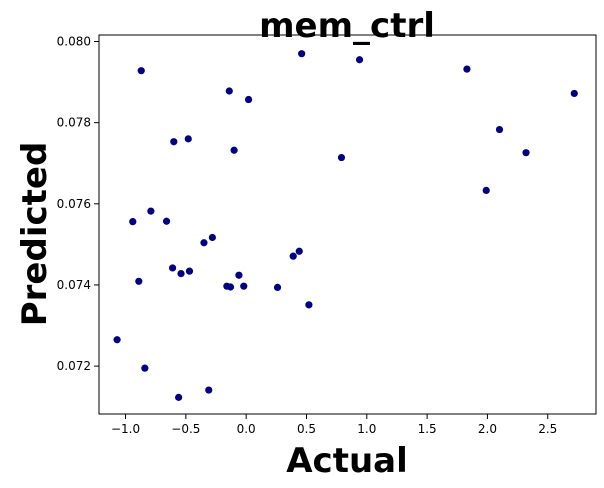 The width and height of the screenshot is (604, 488). I want to click on y-axis-ticks: 0.072 0.074 0.076 0.078 0.080, so click(78, 203).